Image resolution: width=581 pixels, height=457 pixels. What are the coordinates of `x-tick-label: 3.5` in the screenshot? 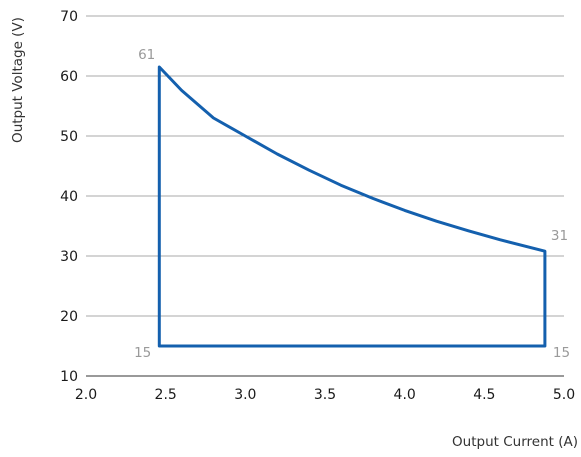 It's located at (325, 395).